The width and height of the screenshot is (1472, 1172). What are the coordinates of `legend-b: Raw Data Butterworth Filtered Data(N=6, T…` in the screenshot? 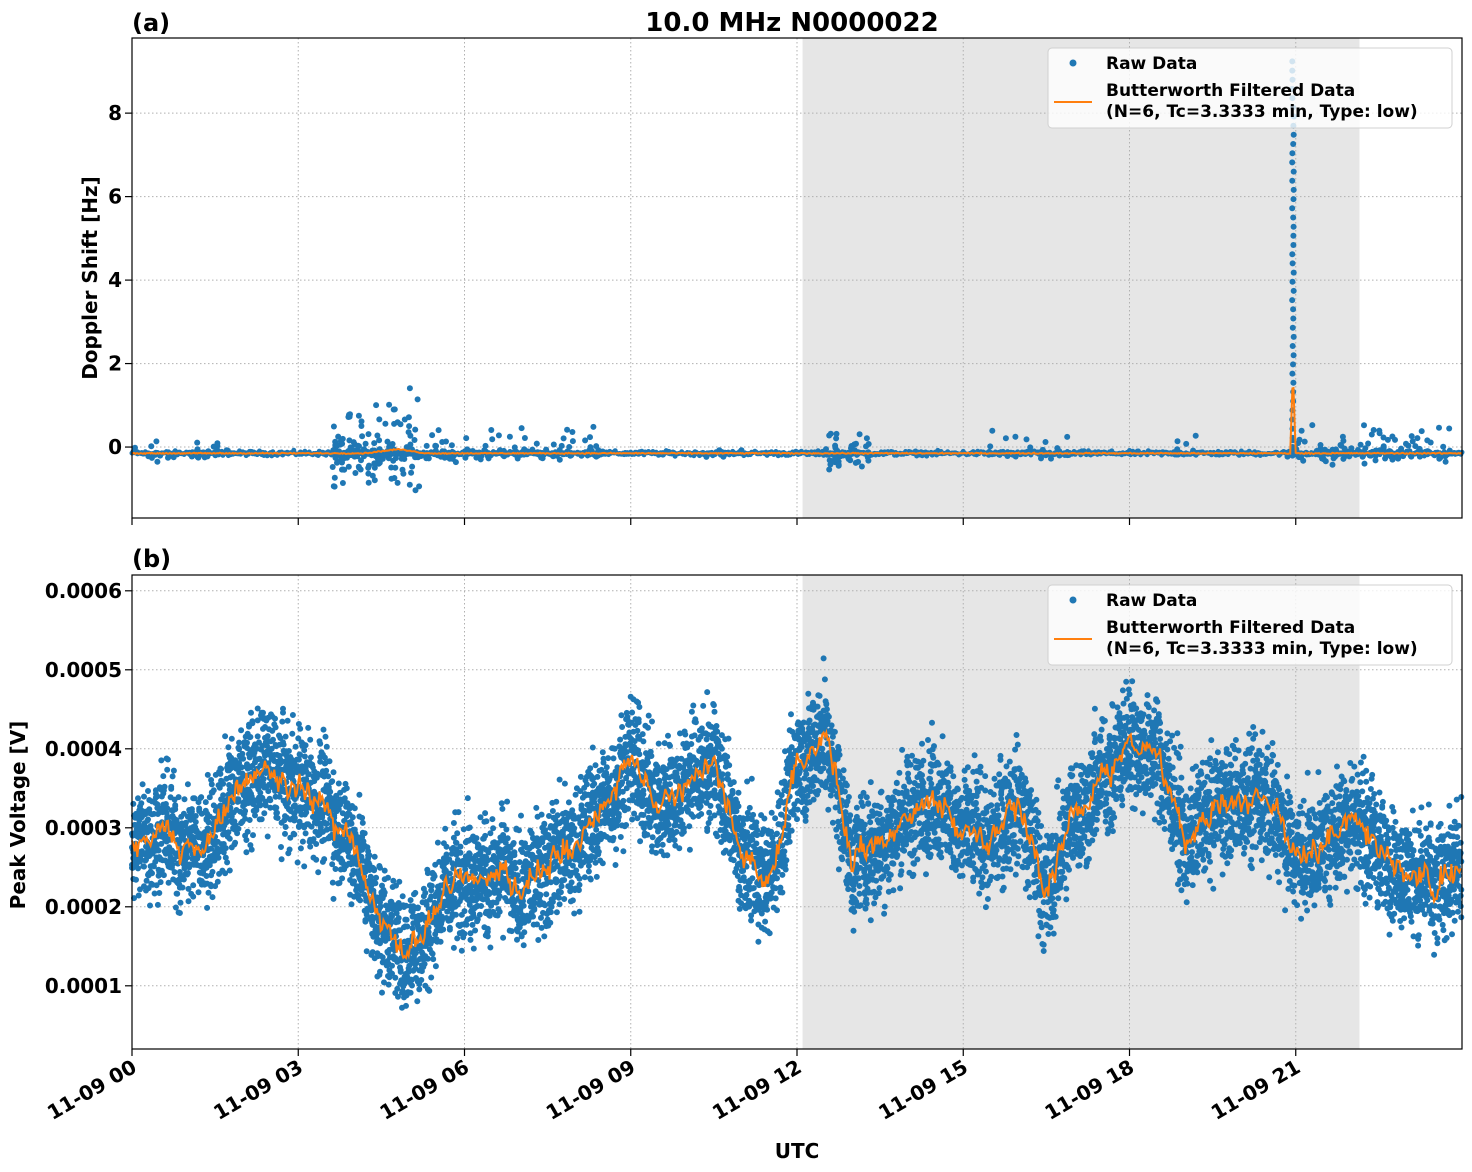 It's located at (1250, 625).